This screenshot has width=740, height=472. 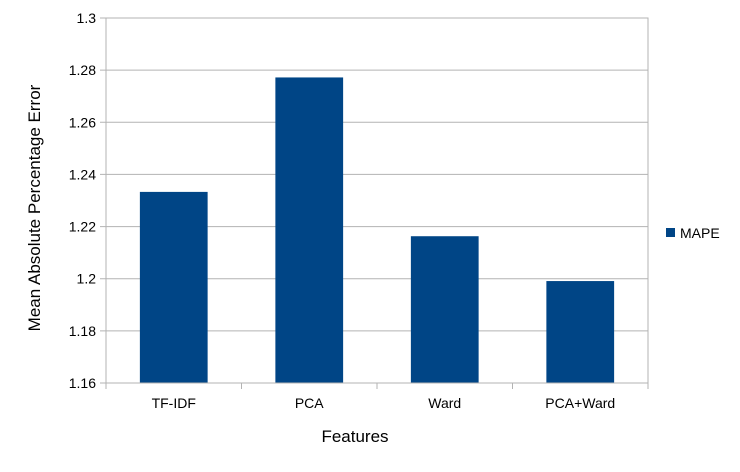 I want to click on x-tick-label: PCA+Ward, so click(x=580, y=403).